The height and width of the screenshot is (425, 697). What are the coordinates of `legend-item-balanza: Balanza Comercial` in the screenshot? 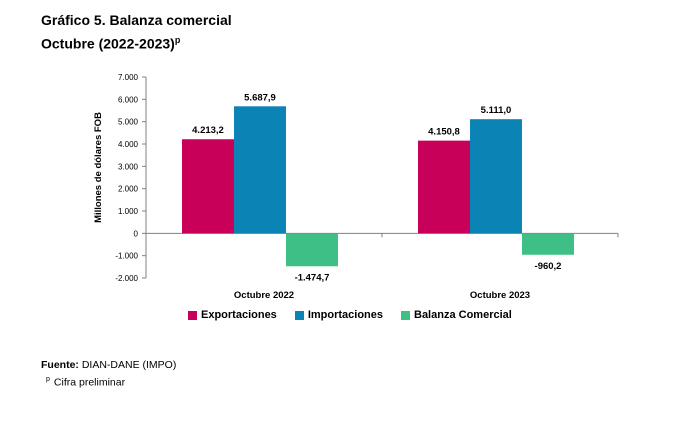 It's located at (456, 315).